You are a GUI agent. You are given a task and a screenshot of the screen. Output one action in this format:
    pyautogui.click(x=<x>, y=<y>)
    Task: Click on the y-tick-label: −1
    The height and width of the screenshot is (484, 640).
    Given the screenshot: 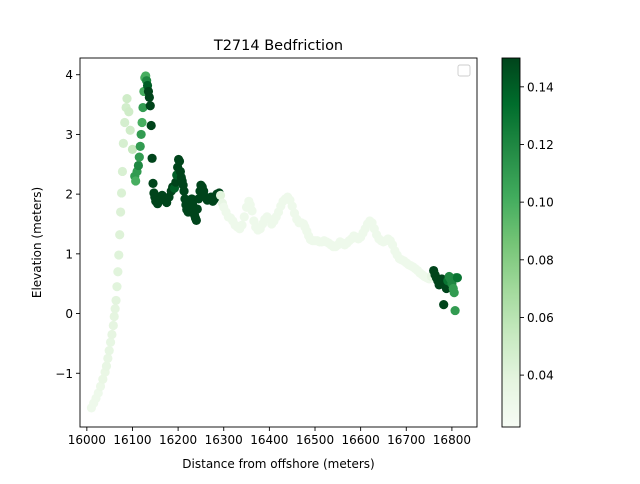 What is the action you would take?
    pyautogui.click(x=64, y=374)
    